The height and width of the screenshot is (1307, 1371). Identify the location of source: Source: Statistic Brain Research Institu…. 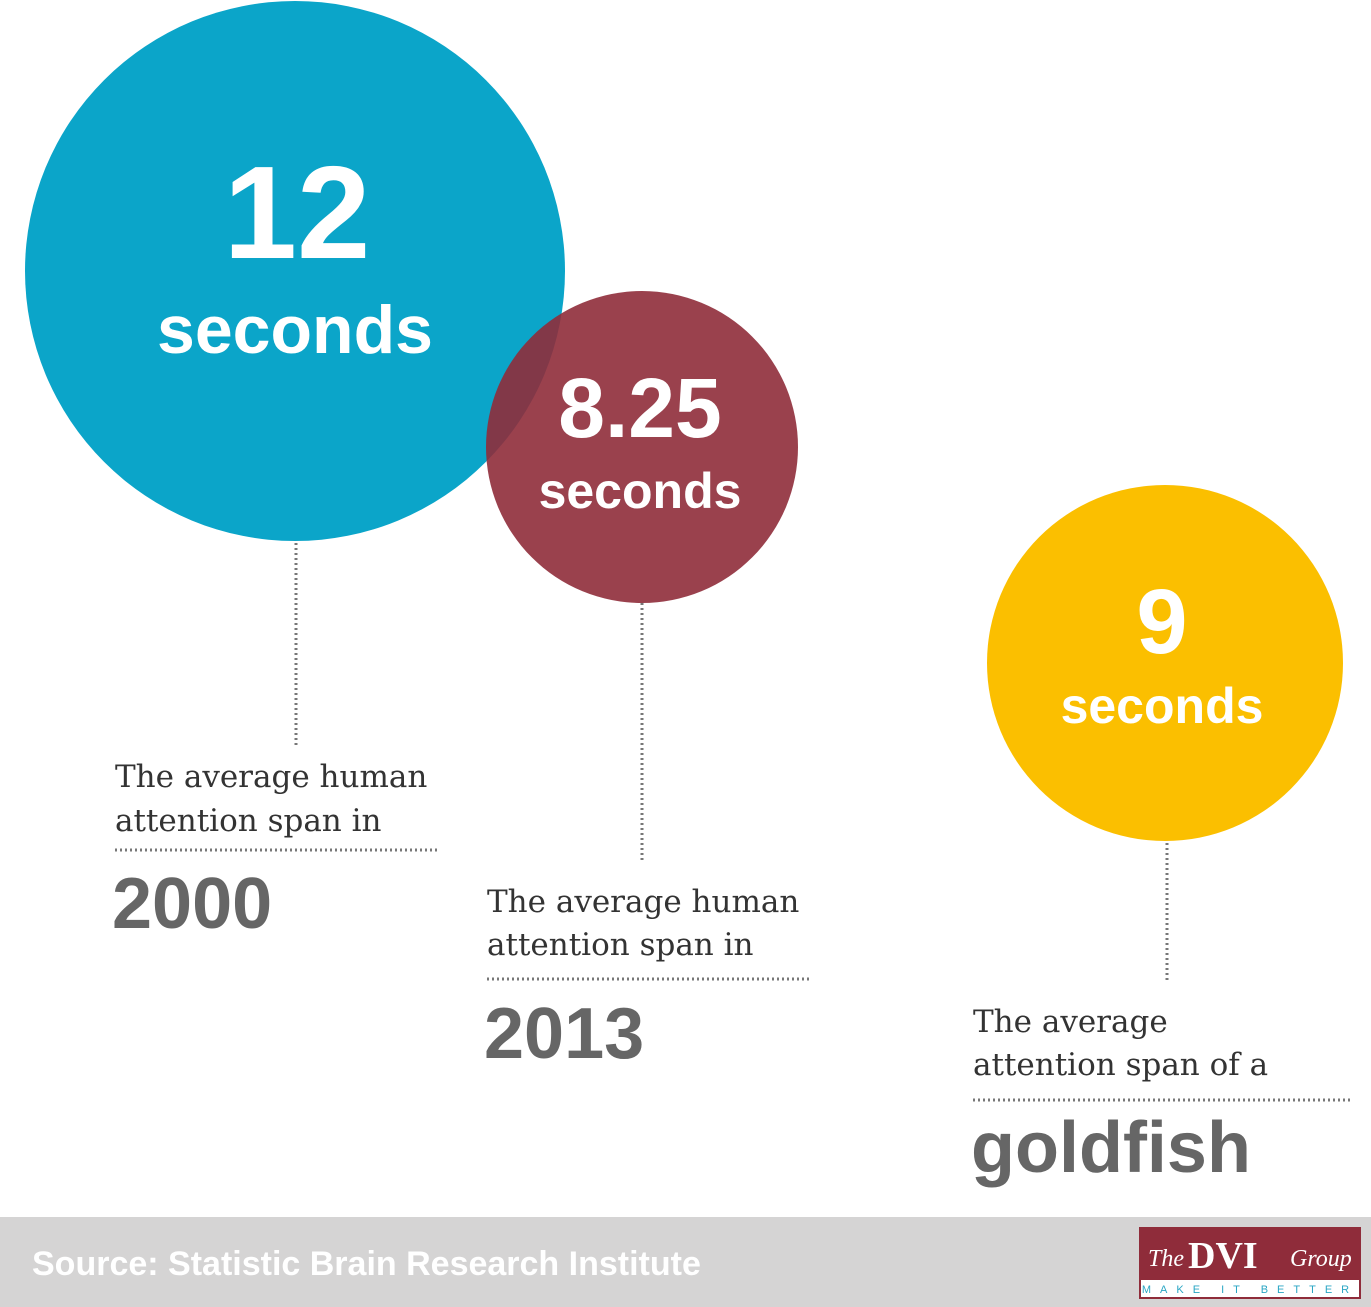
(366, 1264).